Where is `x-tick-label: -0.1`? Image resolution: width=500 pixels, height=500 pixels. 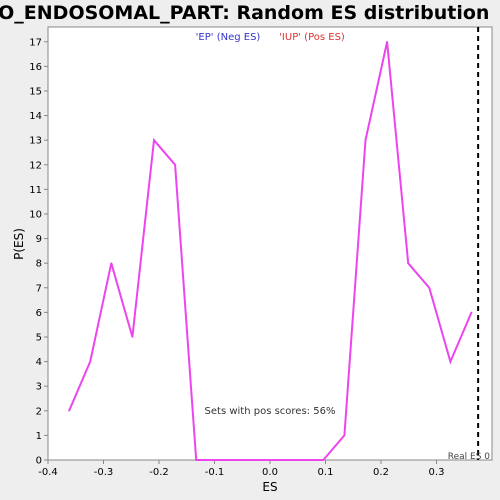
x-tick-label: -0.1 is located at coordinates (215, 472).